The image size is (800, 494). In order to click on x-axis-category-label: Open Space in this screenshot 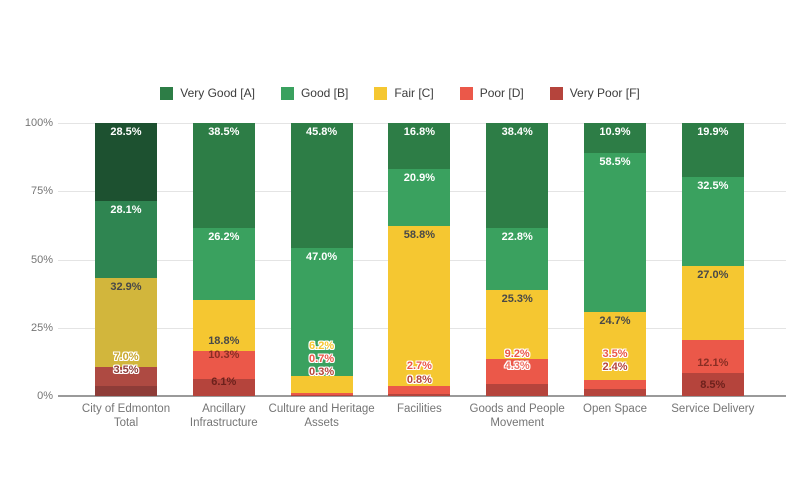, I will do `click(615, 409)`.